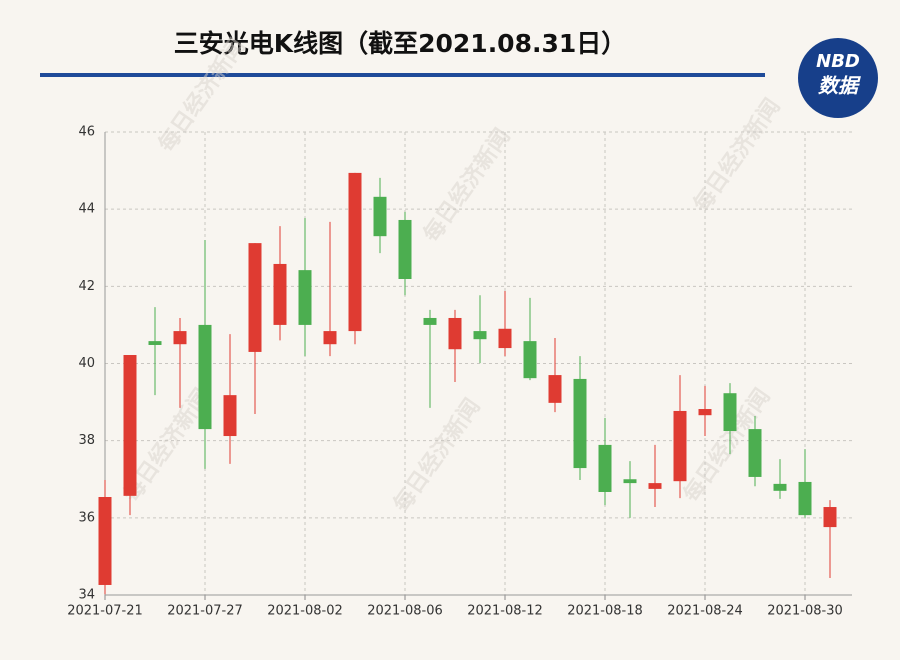  Describe the element at coordinates (402, 75) in the screenshot. I see `title-rule` at that location.